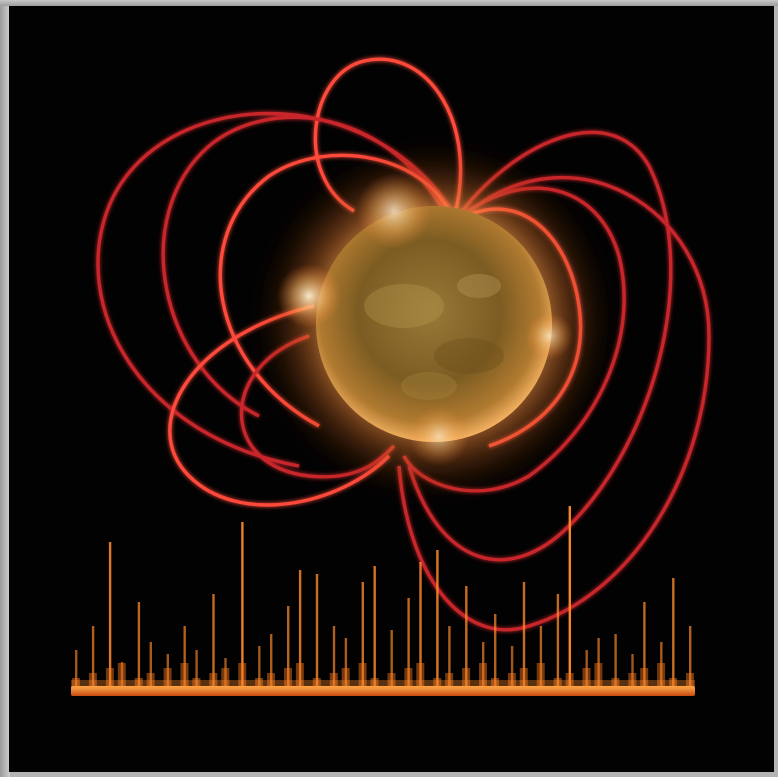  I want to click on frame-top-edge, so click(389, 3).